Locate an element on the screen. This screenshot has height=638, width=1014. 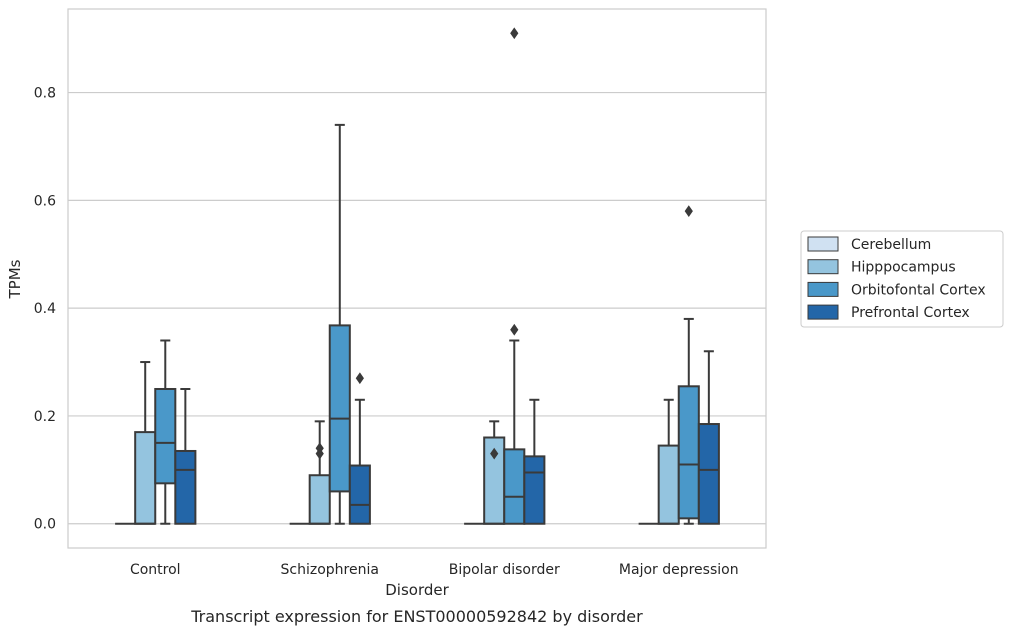
x-tick-label: Bipolar disorder is located at coordinates (504, 570).